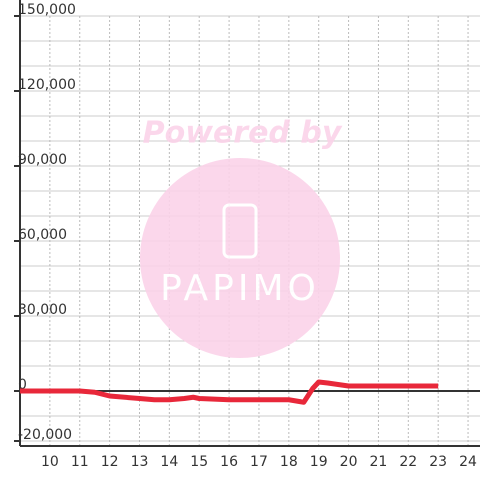  What do you see at coordinates (240, 231) in the screenshot?
I see `watermark-phone` at bounding box center [240, 231].